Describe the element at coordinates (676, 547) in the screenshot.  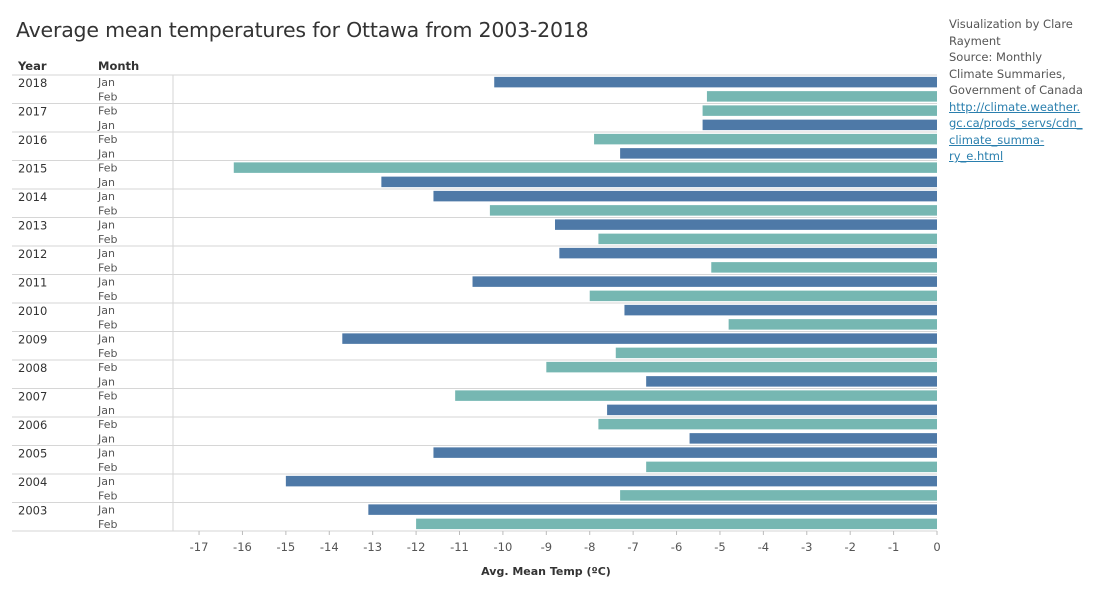
I see `x-tick-label: -6` at that location.